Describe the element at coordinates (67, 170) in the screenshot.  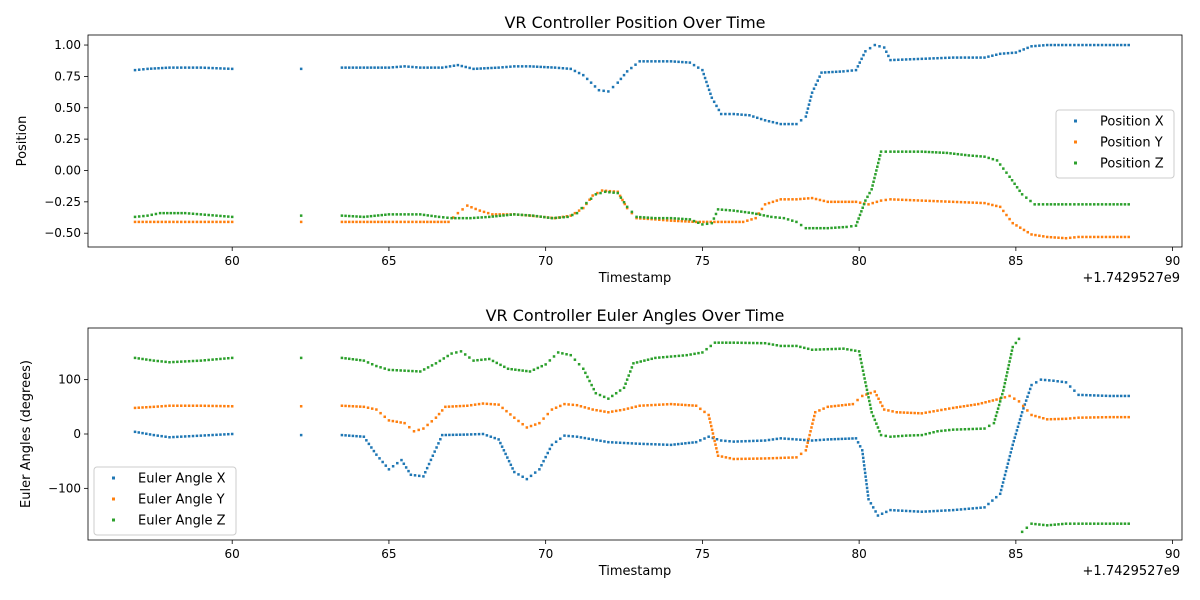
I see `y-tick-label: 0.00` at that location.